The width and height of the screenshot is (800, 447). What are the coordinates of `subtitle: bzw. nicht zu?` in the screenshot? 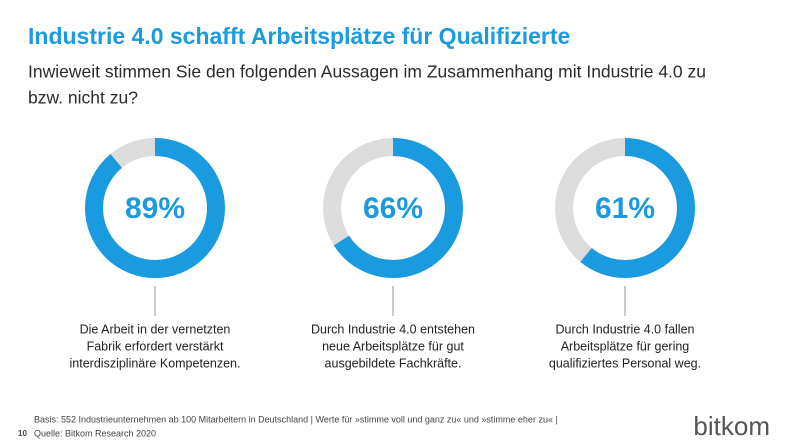 It's located at (83, 98).